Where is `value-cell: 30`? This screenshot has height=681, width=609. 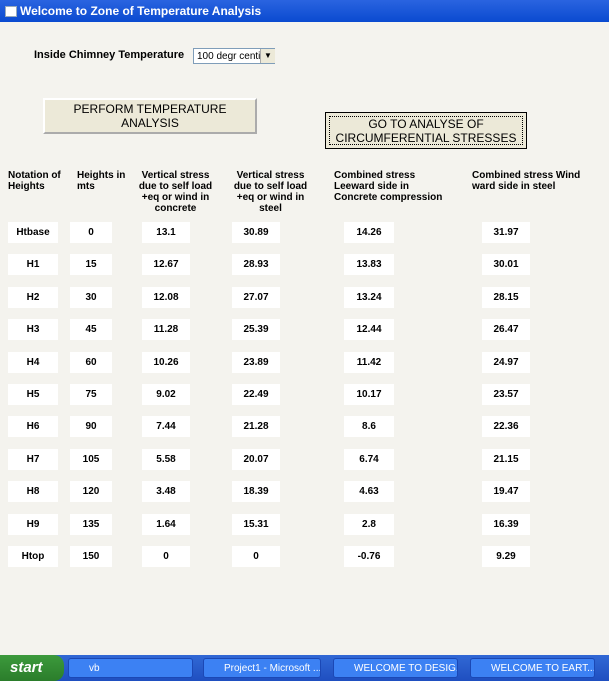 value-cell: 30 is located at coordinates (91, 297).